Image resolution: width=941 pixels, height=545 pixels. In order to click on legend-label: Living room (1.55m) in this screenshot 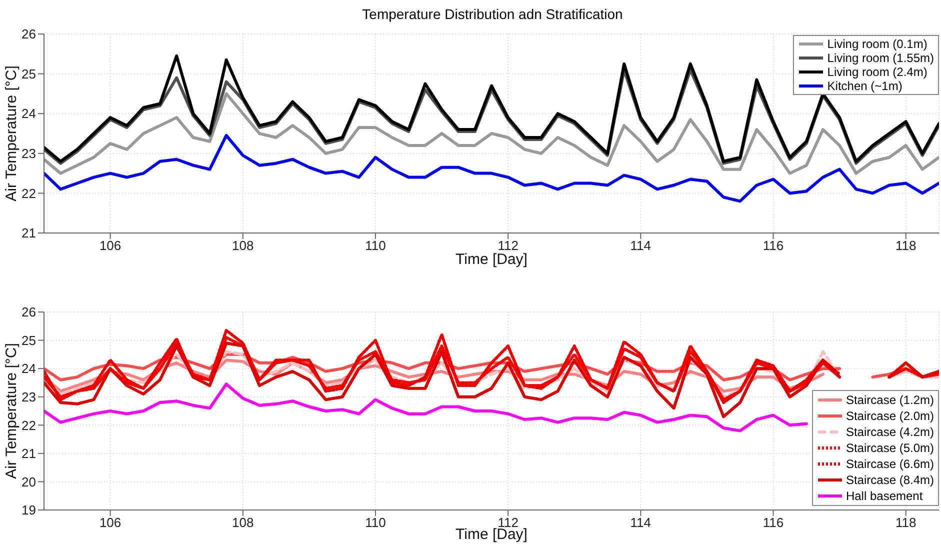, I will do `click(880, 58)`.